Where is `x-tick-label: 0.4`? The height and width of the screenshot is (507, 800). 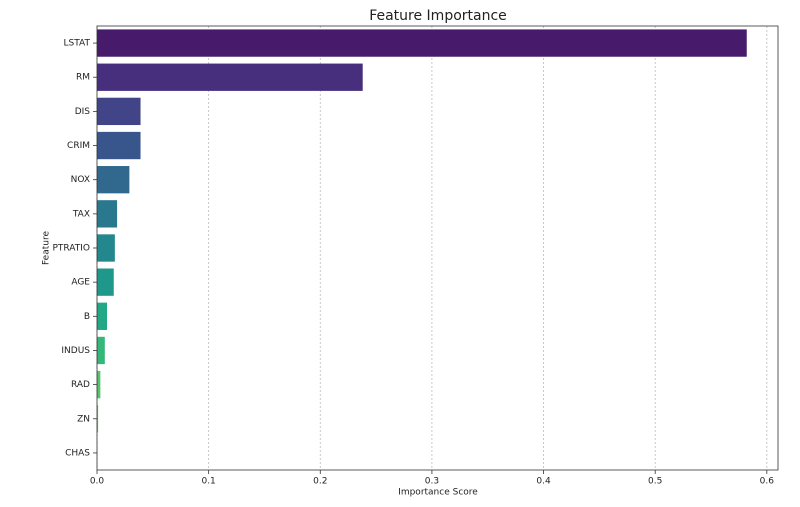
x-tick-label: 0.4 is located at coordinates (543, 482).